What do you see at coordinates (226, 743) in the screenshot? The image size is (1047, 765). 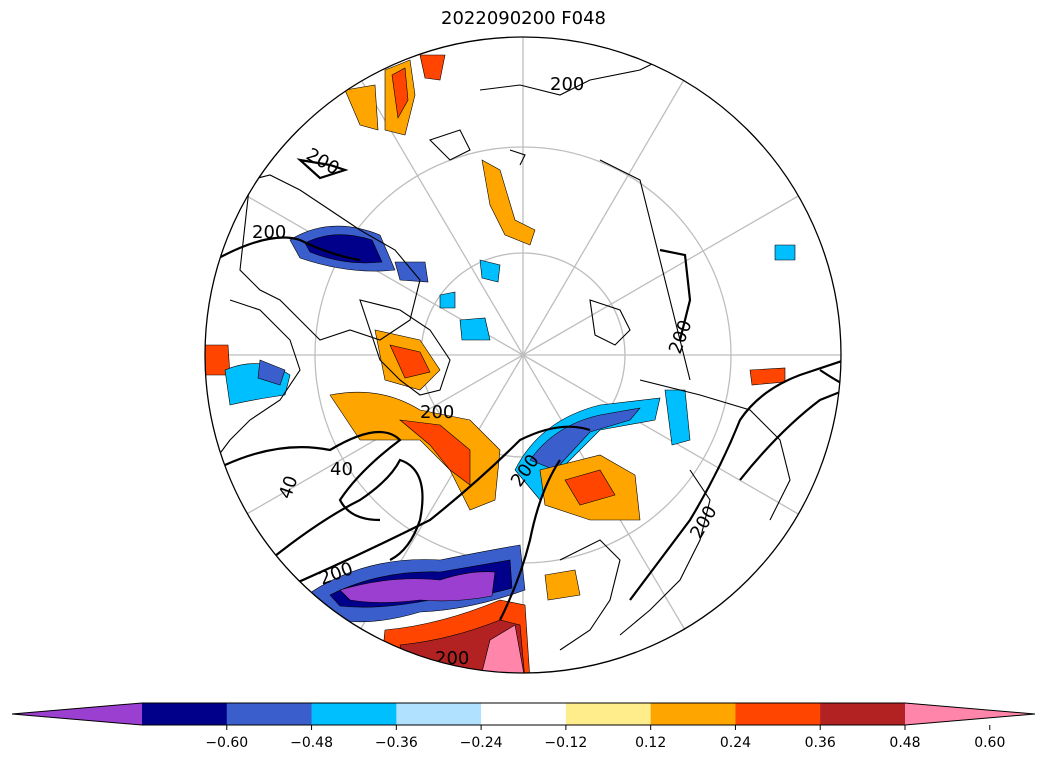 I see `colorbar-tick-label: −0.60` at bounding box center [226, 743].